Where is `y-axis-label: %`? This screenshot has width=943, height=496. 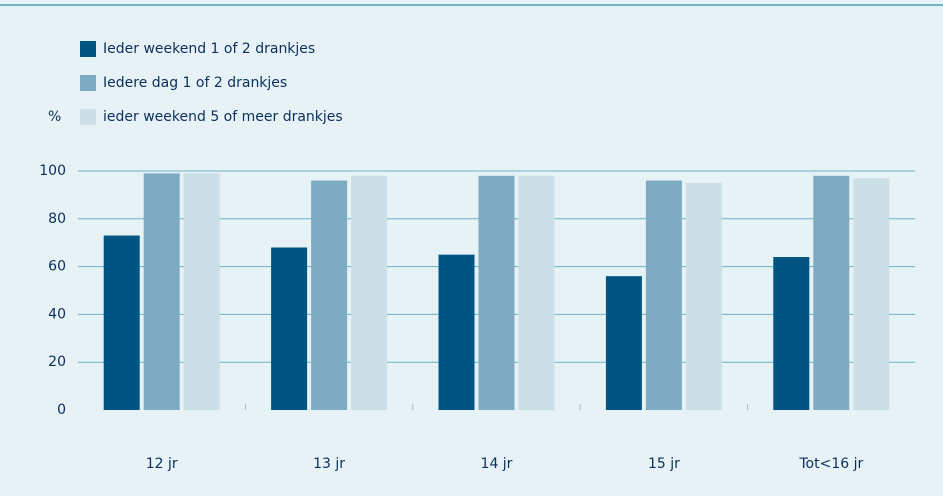 y-axis-label: % is located at coordinates (54, 117).